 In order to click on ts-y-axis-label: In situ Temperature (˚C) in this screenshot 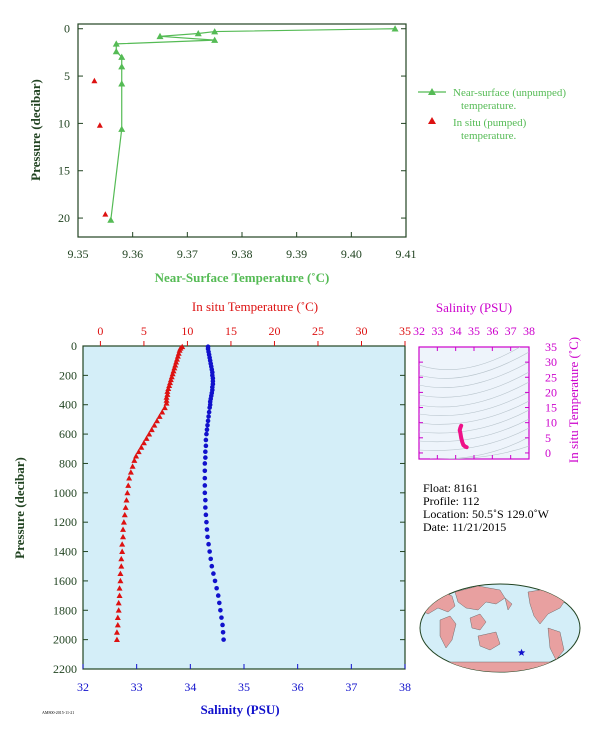, I will do `click(573, 400)`.